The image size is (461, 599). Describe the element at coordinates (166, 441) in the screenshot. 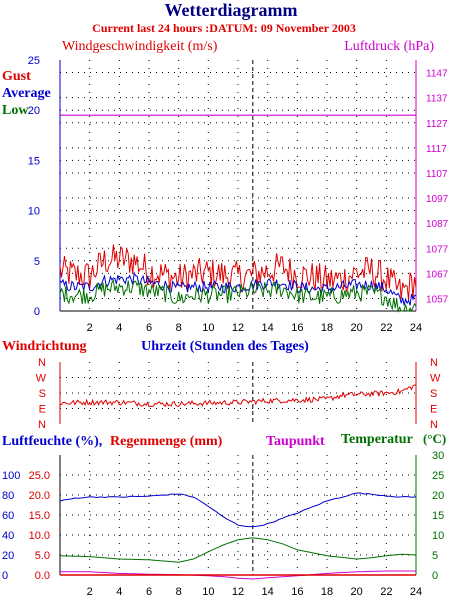

I see `rain-title: Regenmenge (mm)` at that location.